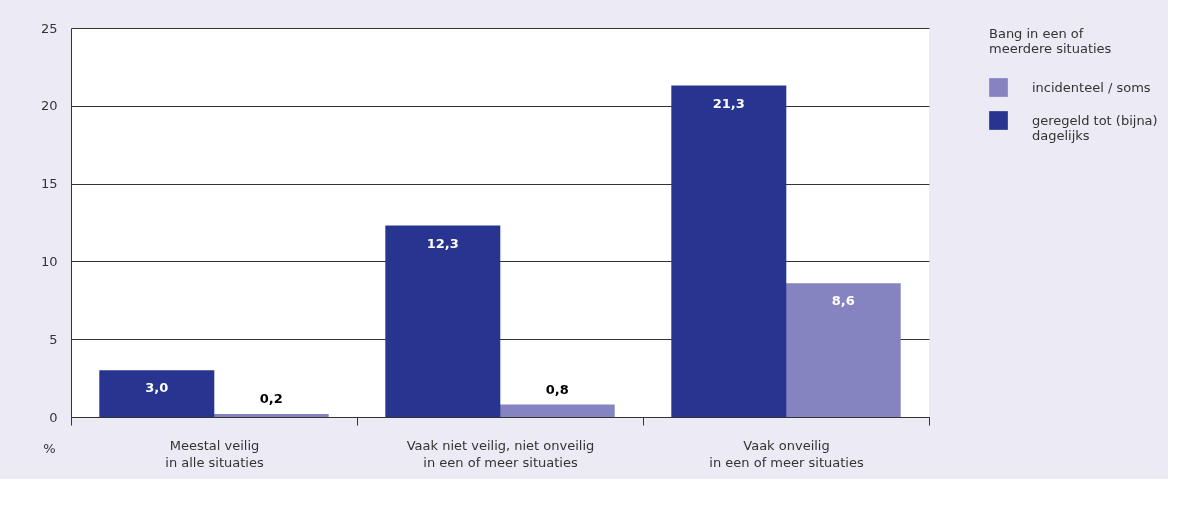  Describe the element at coordinates (53, 339) in the screenshot. I see `y-tick-label: 5` at that location.